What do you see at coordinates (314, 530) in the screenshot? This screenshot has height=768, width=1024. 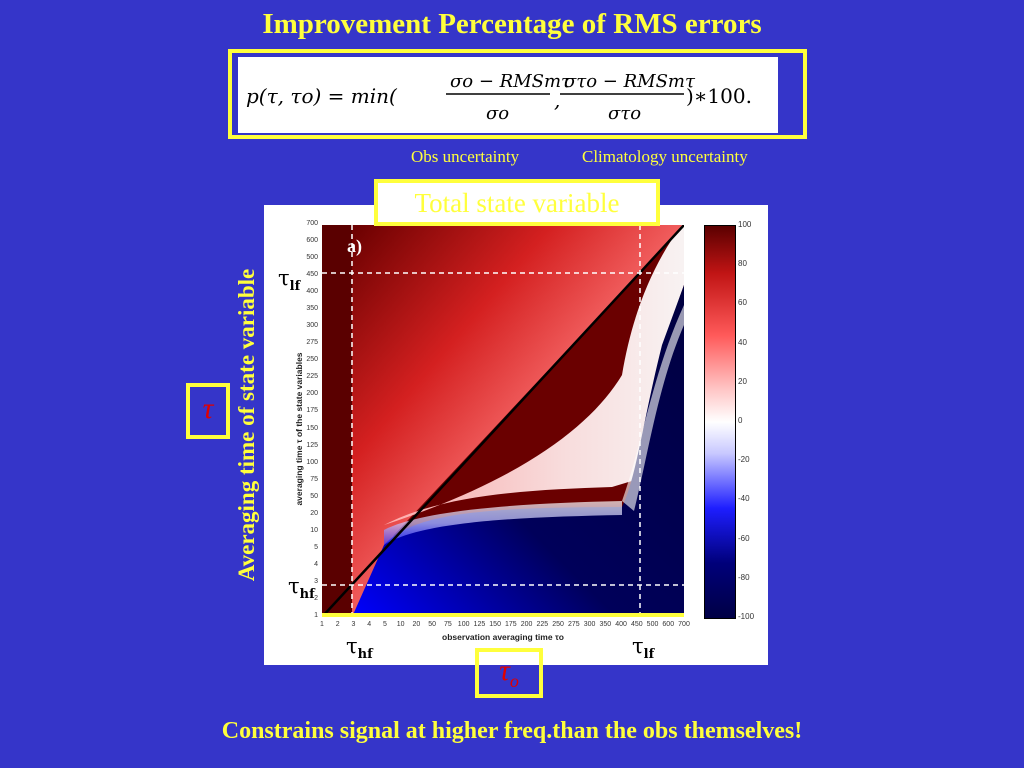 I see `y-tick-label: 10` at bounding box center [314, 530].